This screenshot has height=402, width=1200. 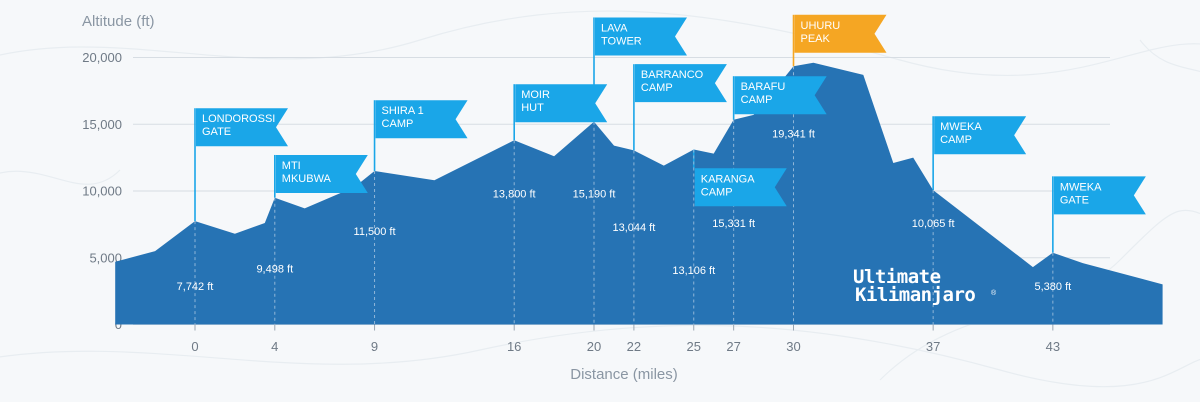 What do you see at coordinates (514, 346) in the screenshot?
I see `x-tick-label: 16` at bounding box center [514, 346].